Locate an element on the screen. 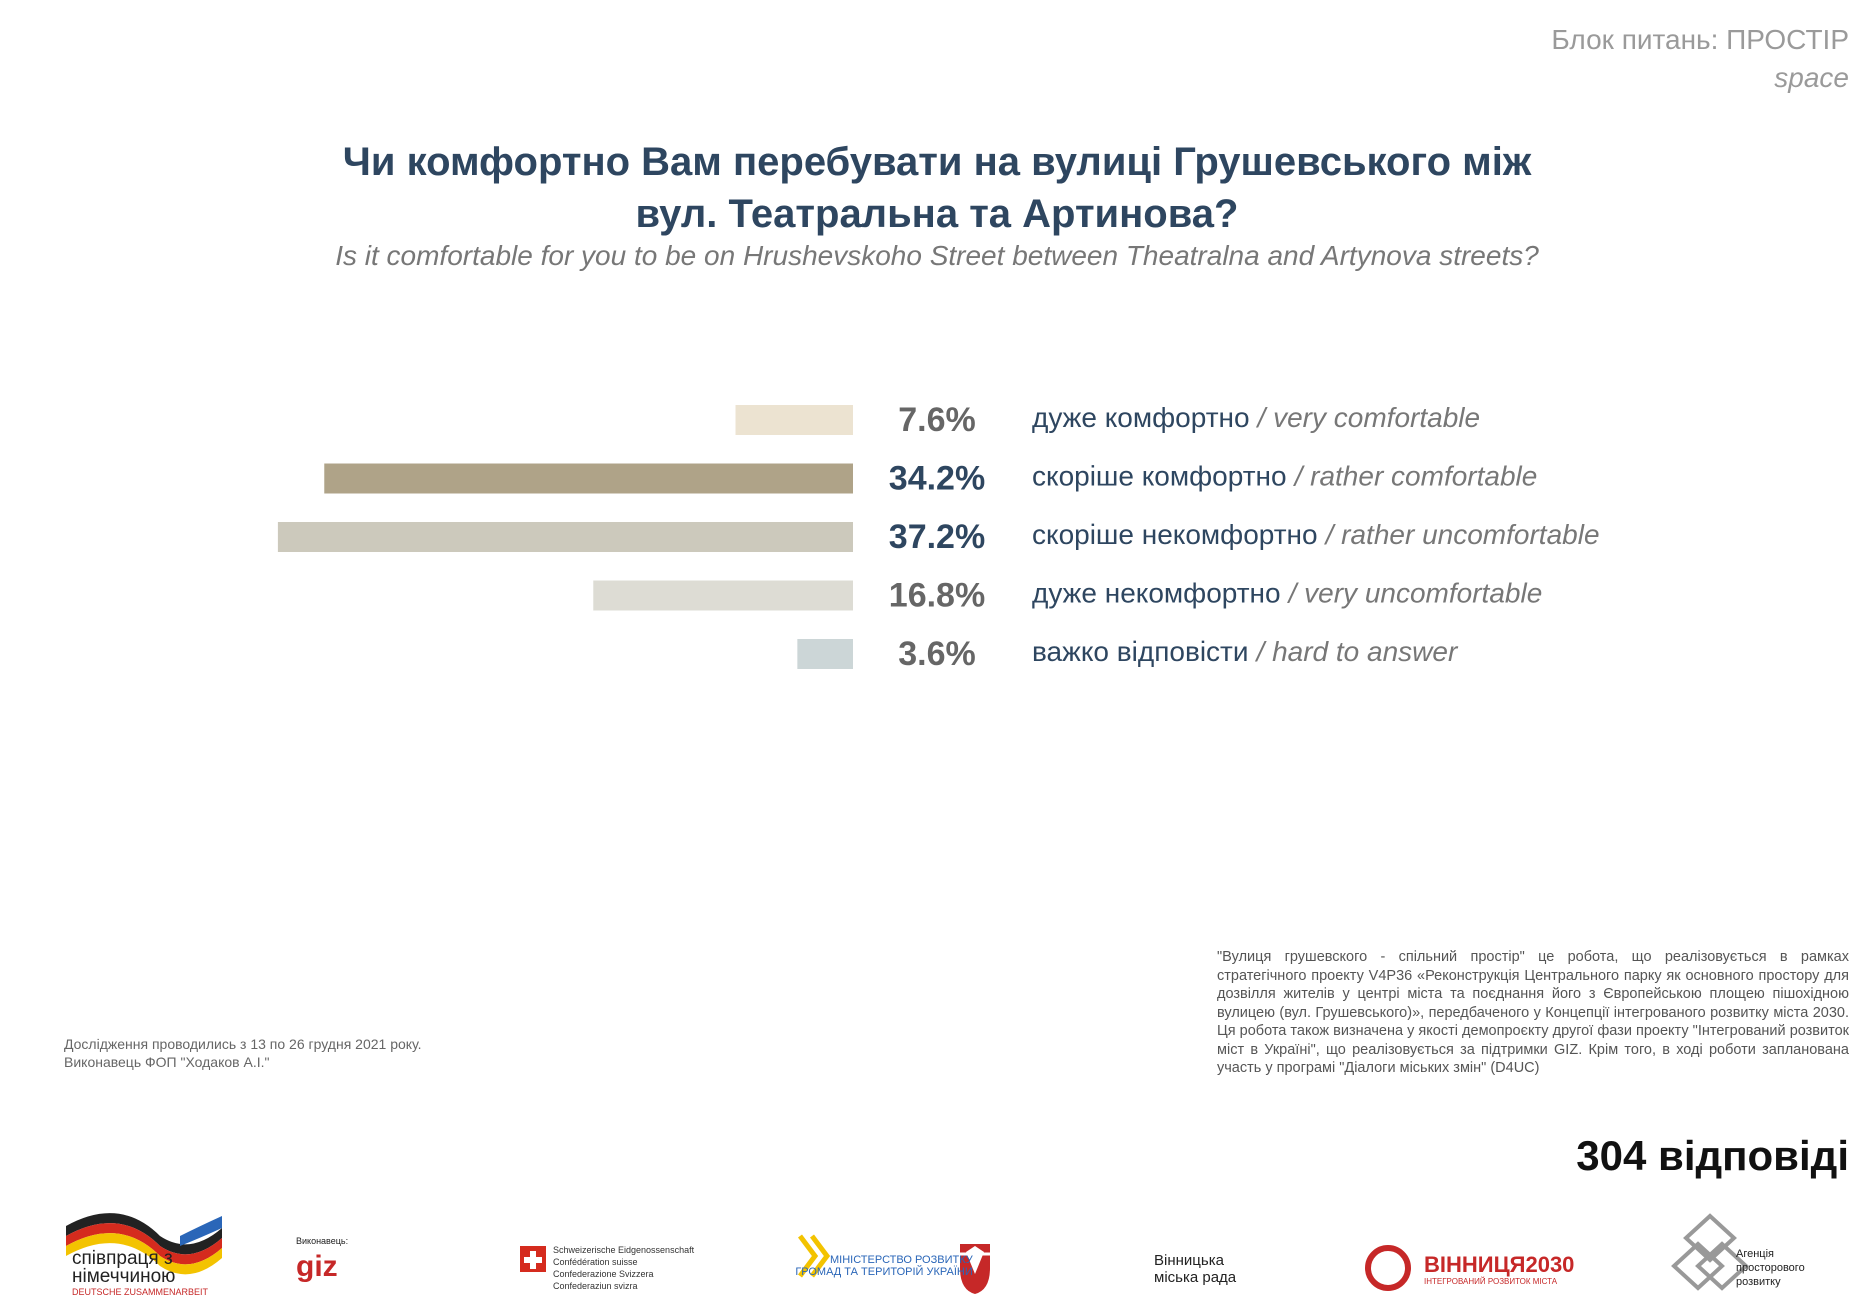  logo-text: Confédération suisse is located at coordinates (595, 1262).